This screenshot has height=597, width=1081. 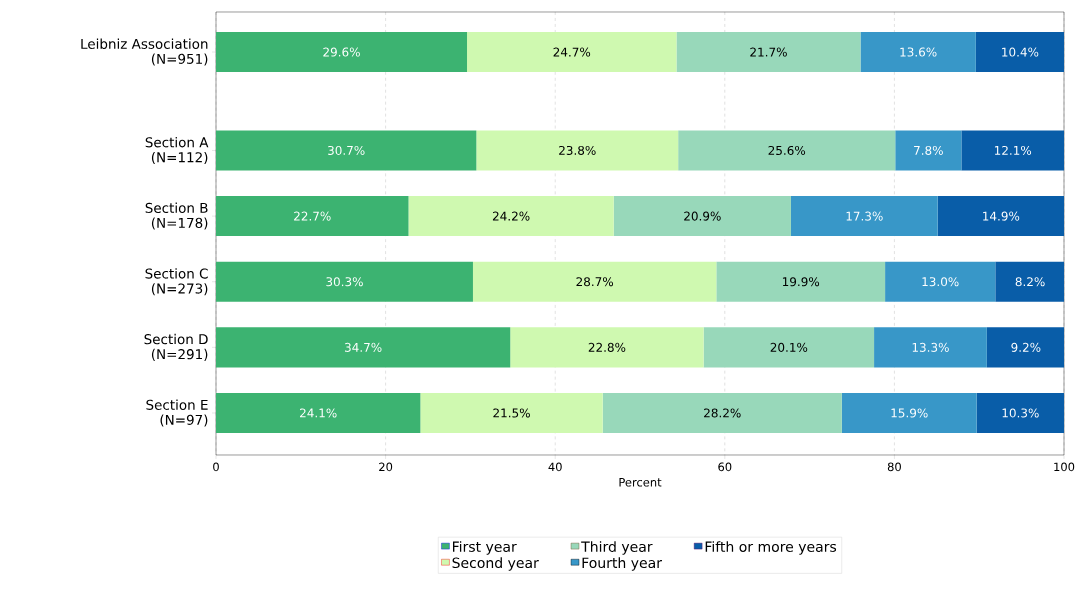 What do you see at coordinates (918, 52) in the screenshot?
I see `data-label: 13.6%` at bounding box center [918, 52].